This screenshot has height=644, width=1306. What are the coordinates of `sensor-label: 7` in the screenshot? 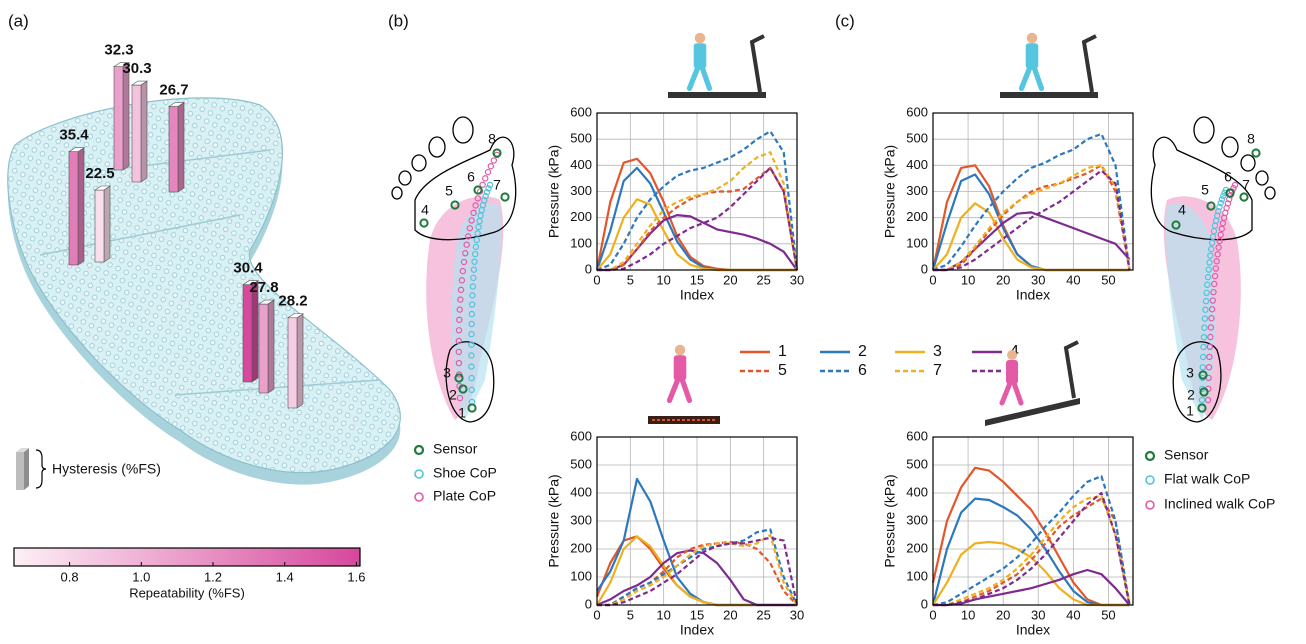 It's located at (1246, 185).